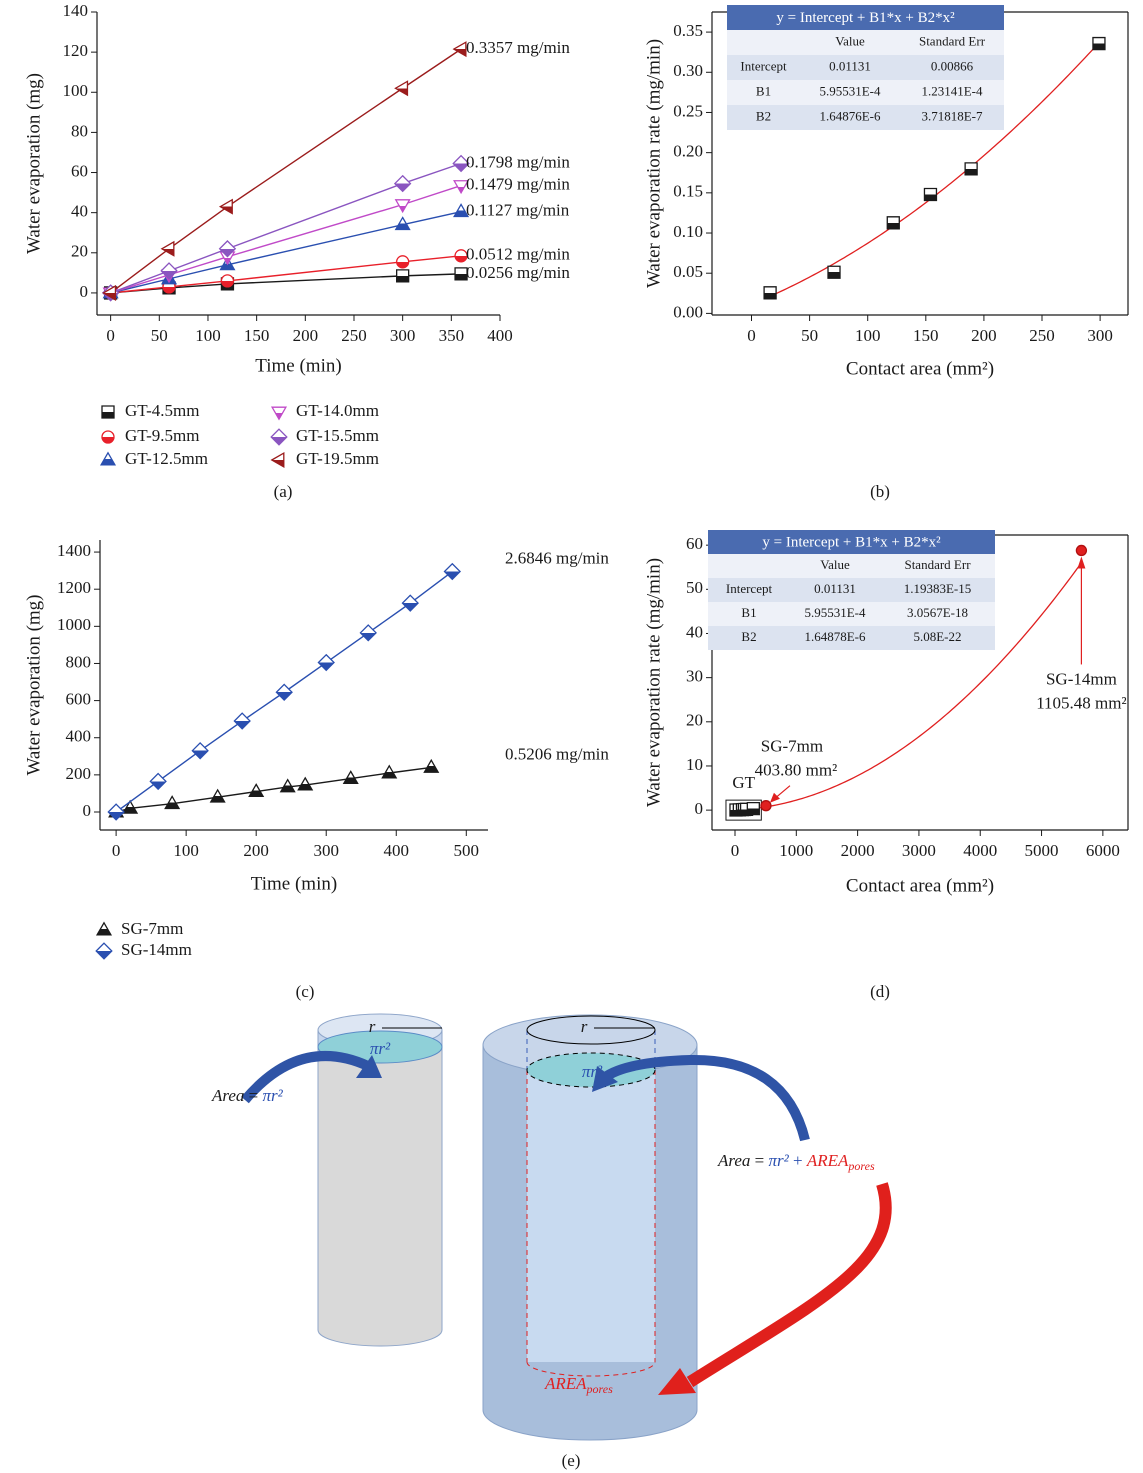 This screenshot has height=1473, width=1143. Describe the element at coordinates (156, 949) in the screenshot. I see `legend-label: SG-14mm` at that location.